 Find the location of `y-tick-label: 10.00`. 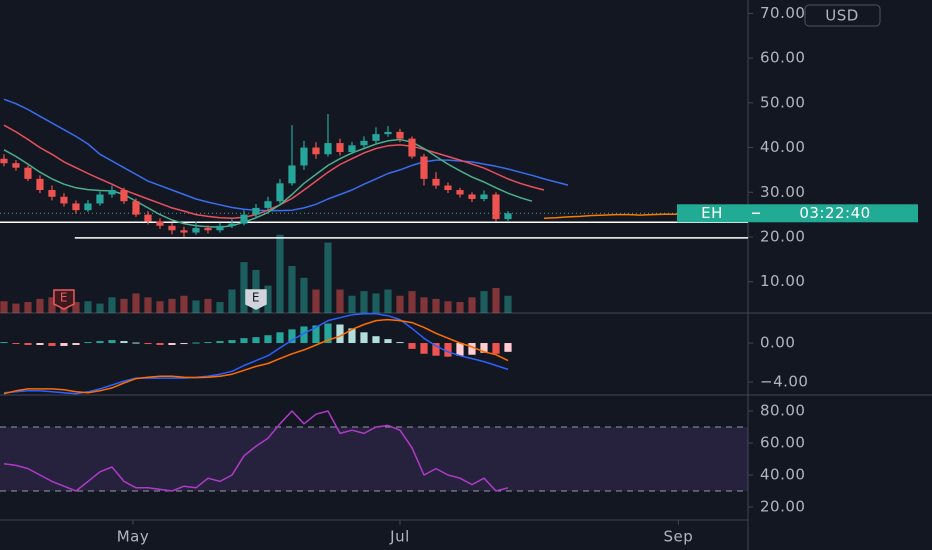

y-tick-label: 10.00 is located at coordinates (782, 281).